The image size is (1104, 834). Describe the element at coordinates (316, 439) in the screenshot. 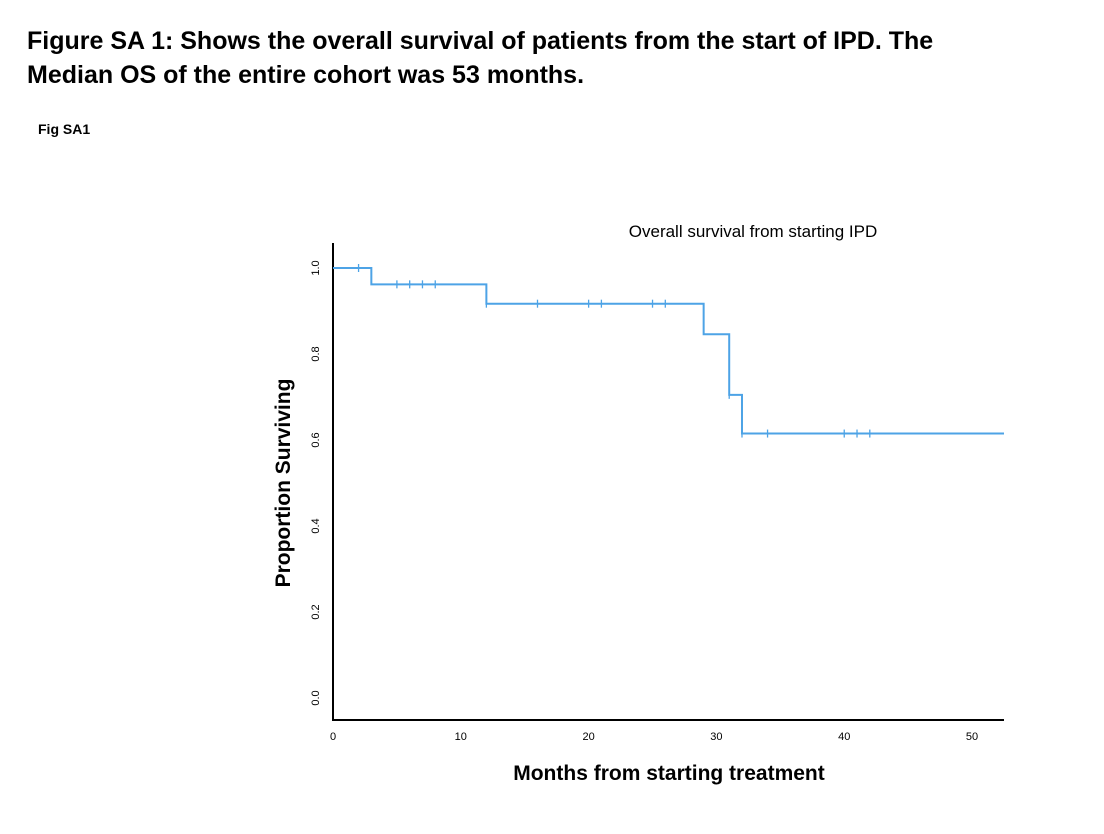

I see `y-tick-label: 0.6` at that location.